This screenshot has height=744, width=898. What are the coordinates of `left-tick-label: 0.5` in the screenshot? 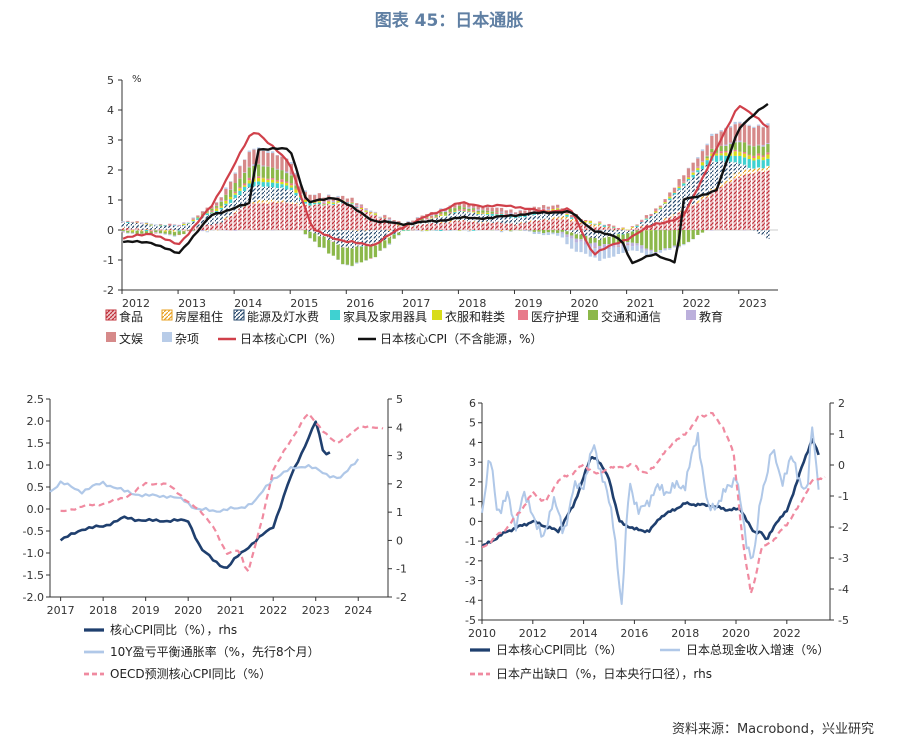 It's located at (36, 487).